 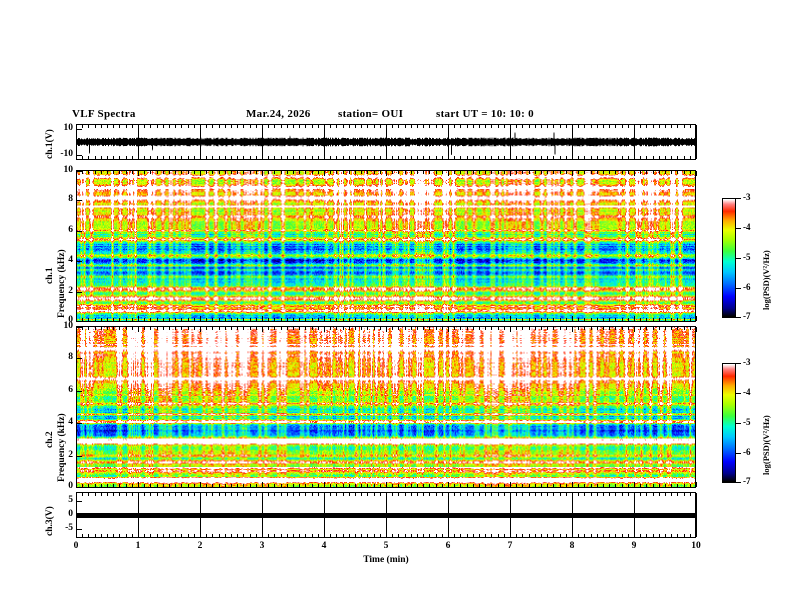 I want to click on ch2-freq-axis-channel: ch.2, so click(x=50, y=439).